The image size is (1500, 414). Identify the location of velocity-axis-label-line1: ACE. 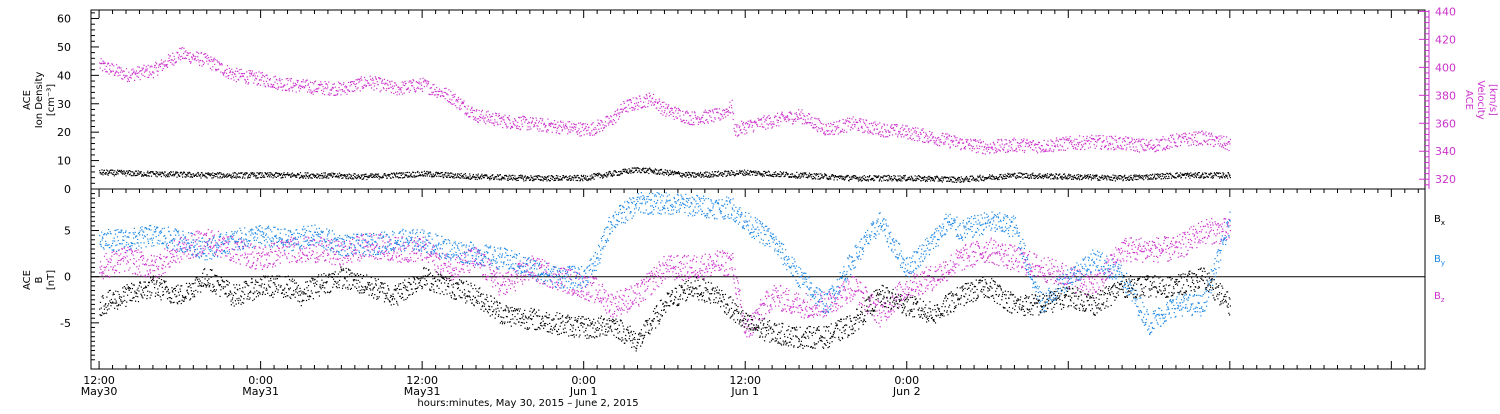
(1468, 100).